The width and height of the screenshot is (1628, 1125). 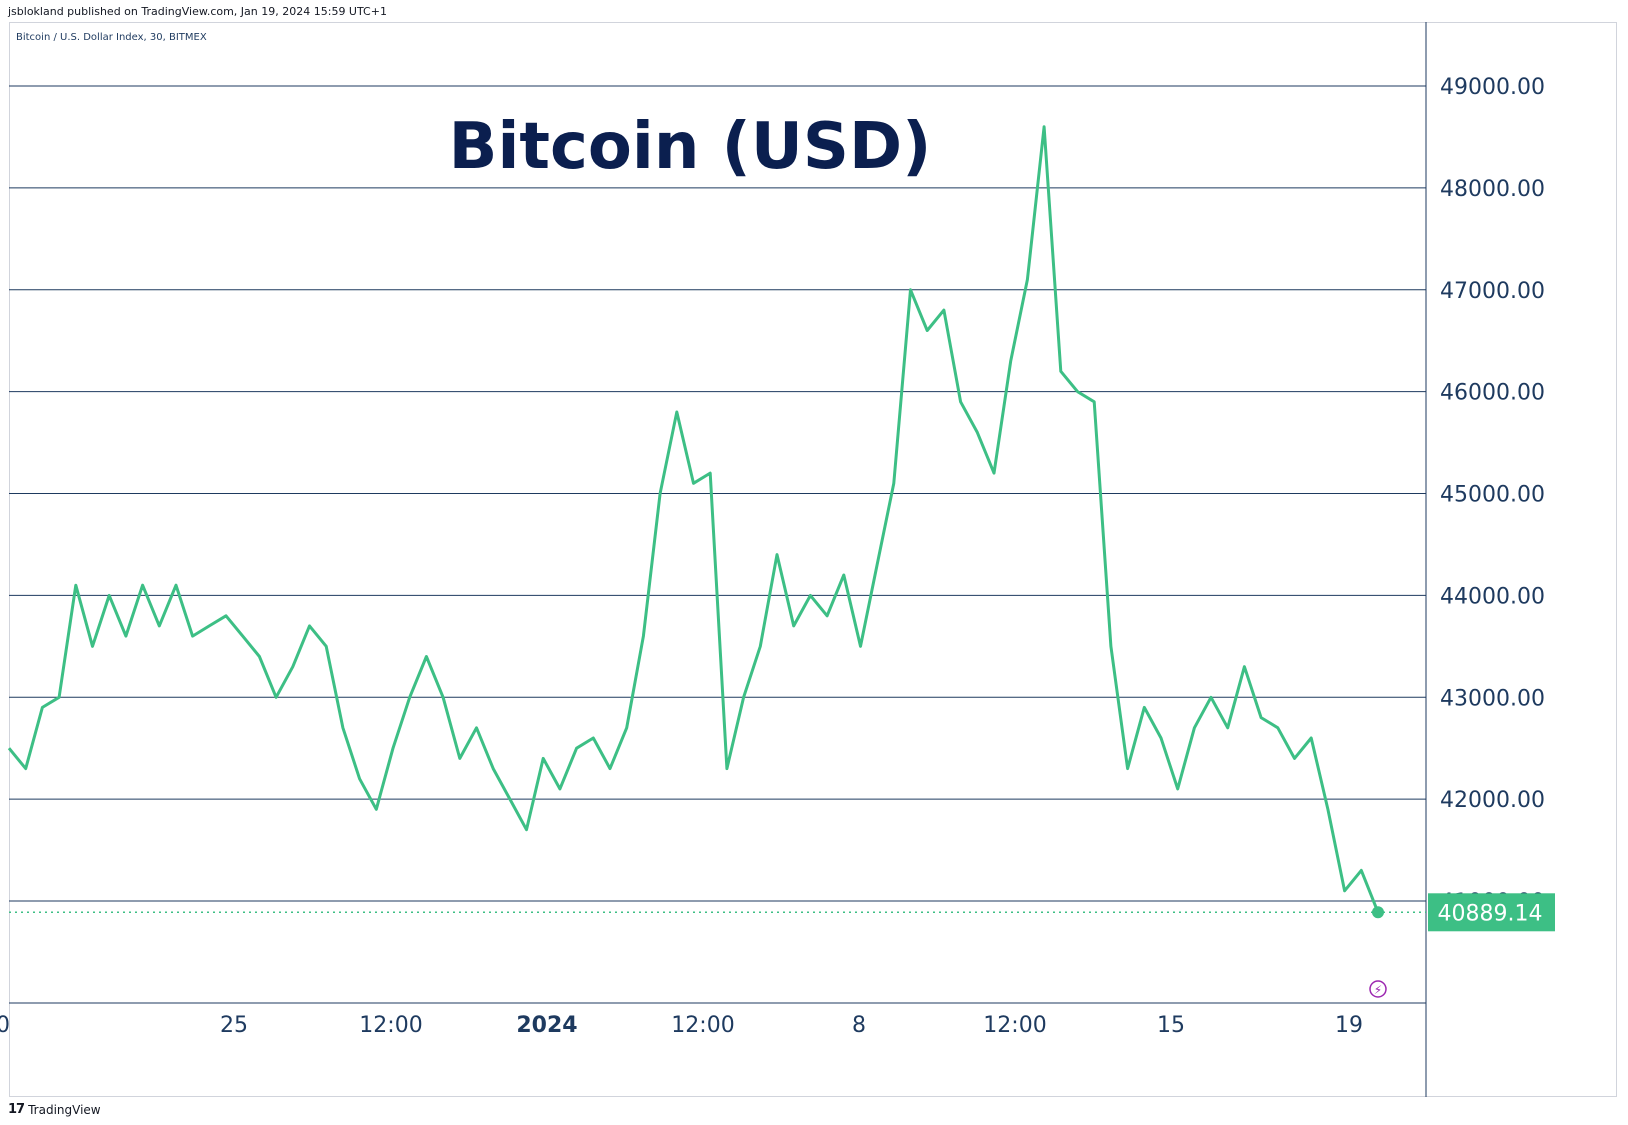 What do you see at coordinates (5, 1025) in the screenshot?
I see `time-tick-label: 20` at bounding box center [5, 1025].